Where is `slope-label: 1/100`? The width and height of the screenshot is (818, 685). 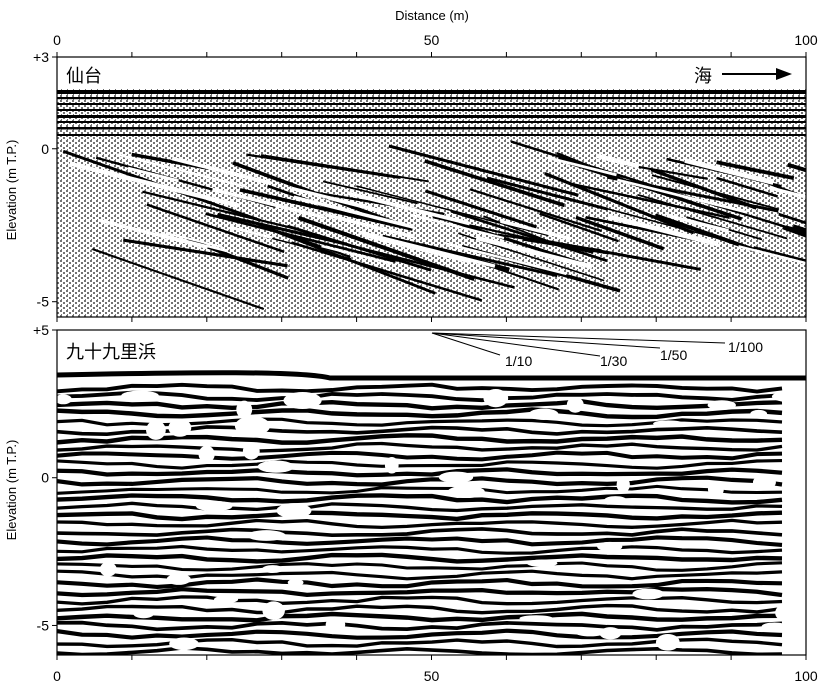 slope-label: 1/100 is located at coordinates (745, 347).